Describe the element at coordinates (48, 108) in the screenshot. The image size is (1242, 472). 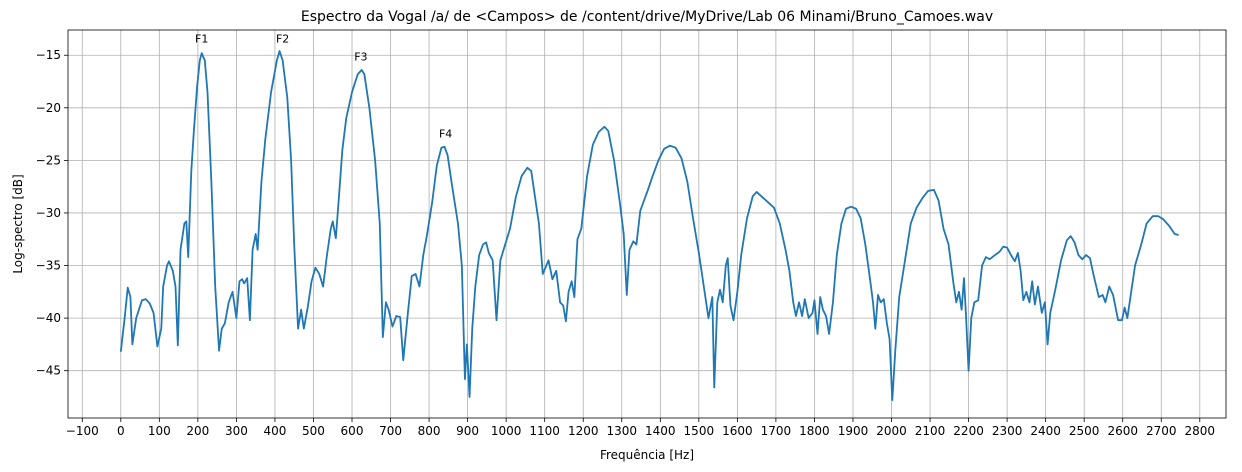
I see `y-tick-label: −20` at that location.